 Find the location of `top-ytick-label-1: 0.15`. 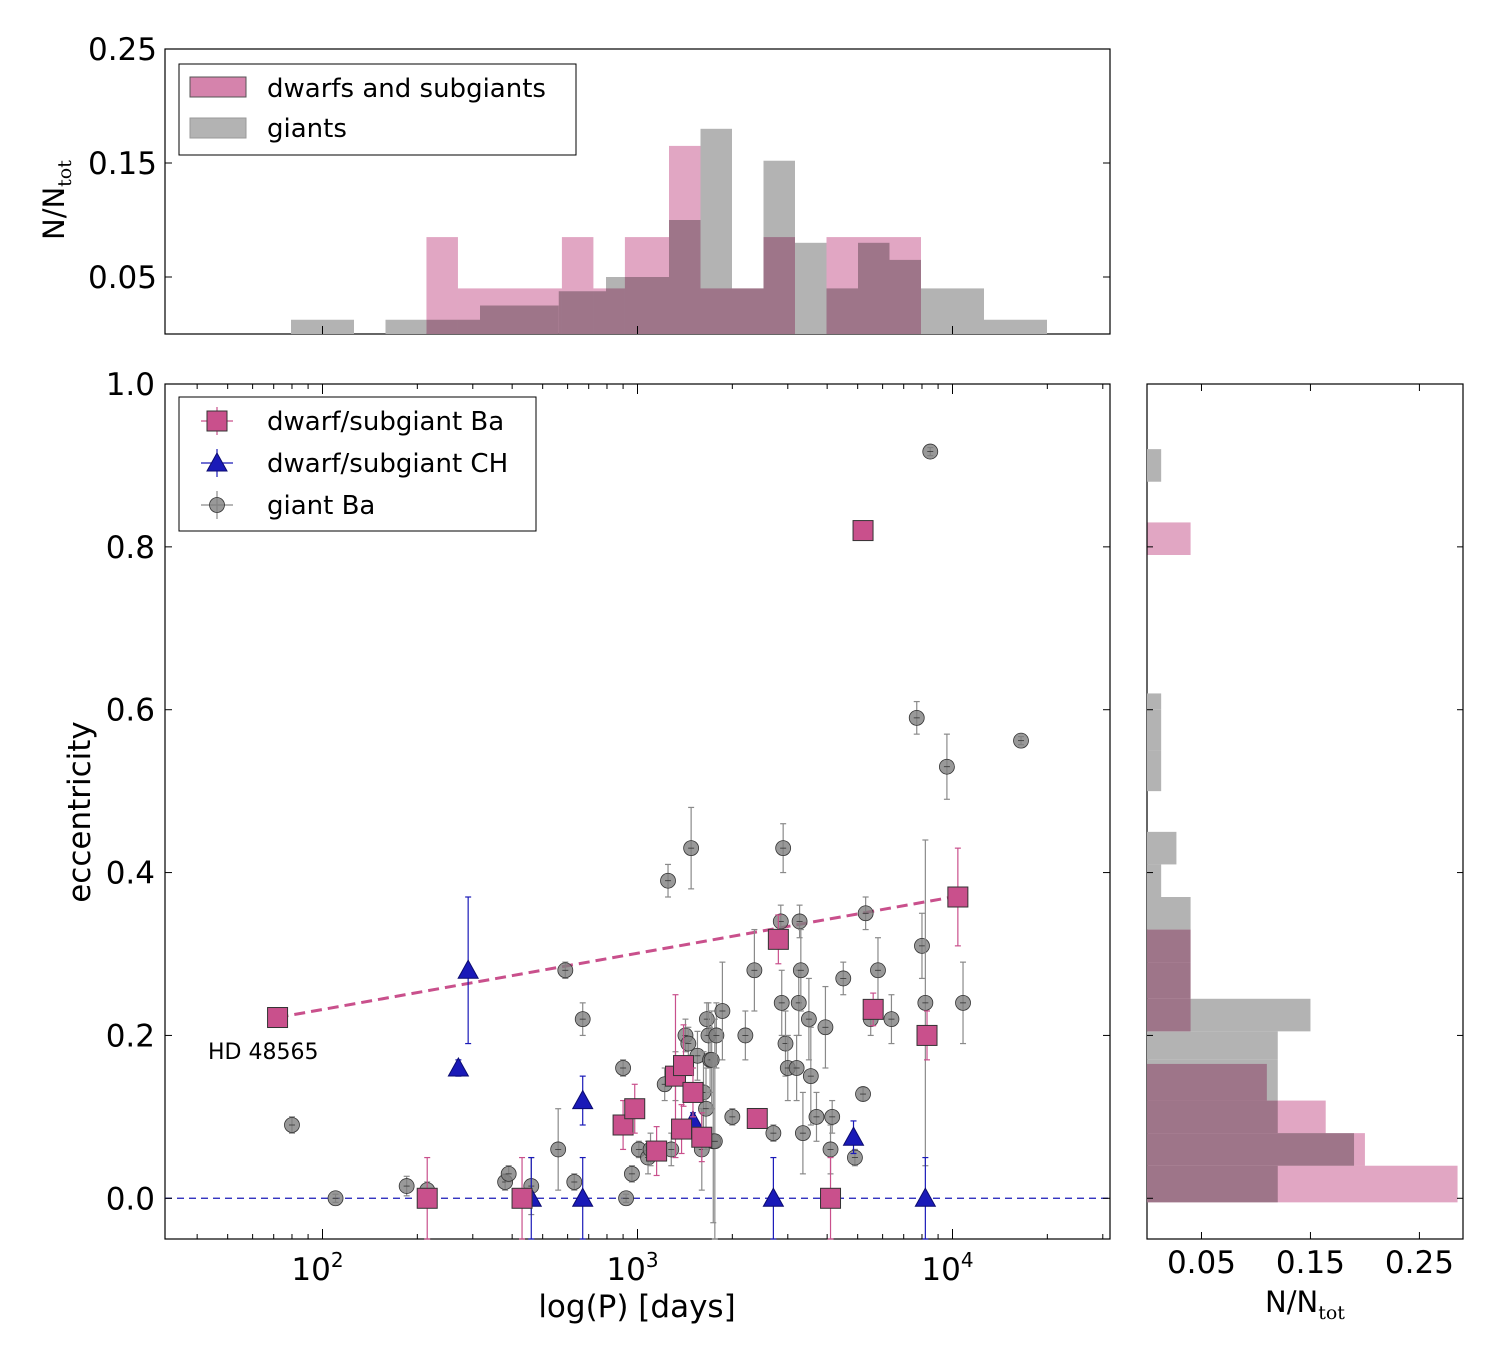

top-ytick-label-1: 0.15 is located at coordinates (122, 164).